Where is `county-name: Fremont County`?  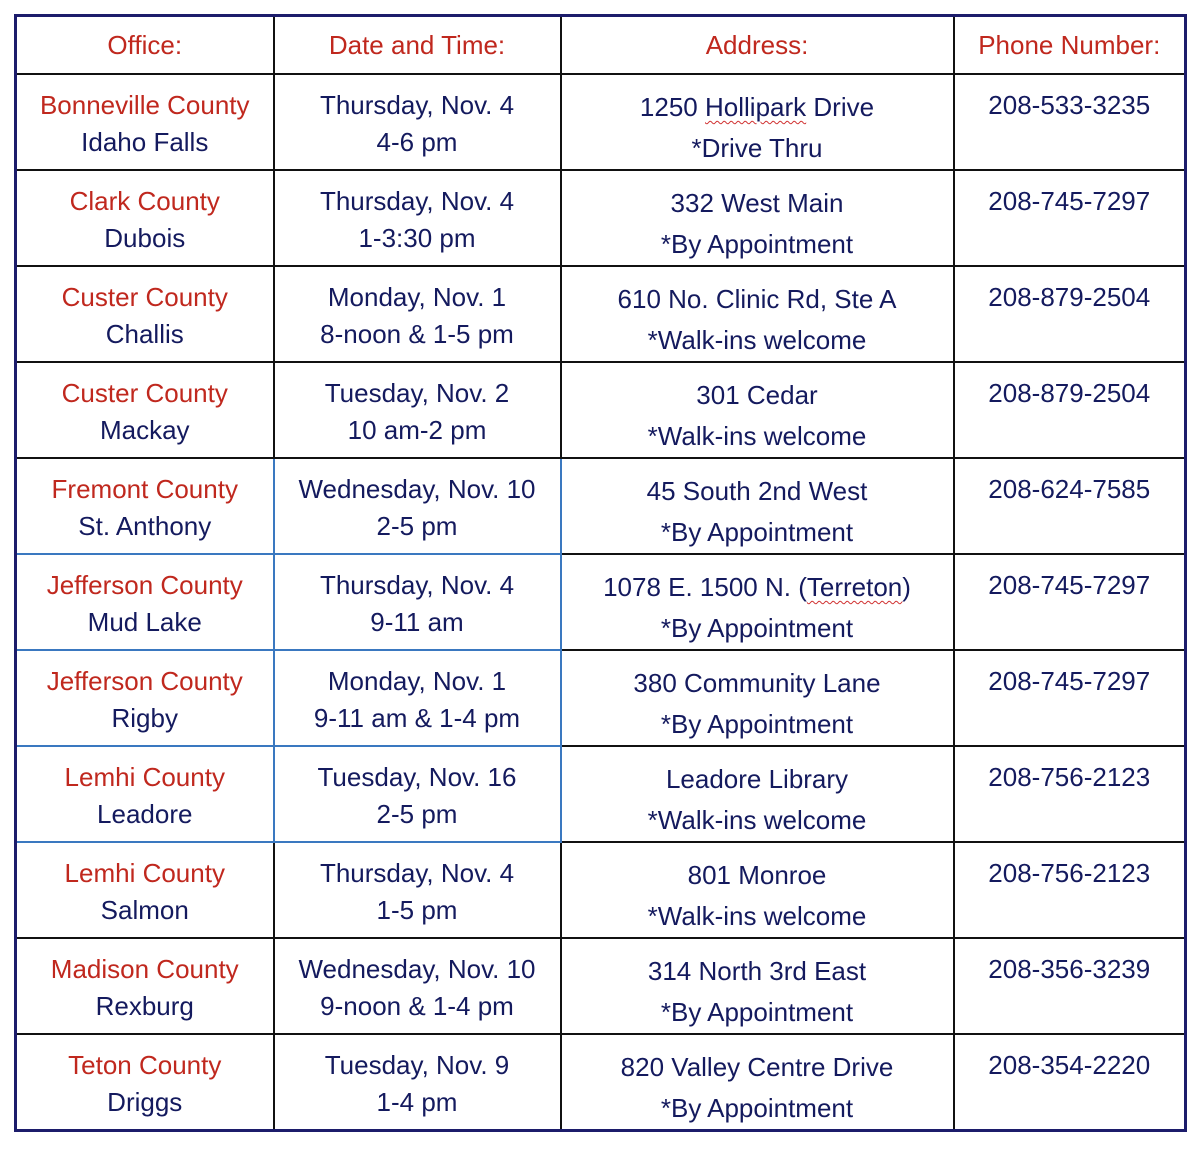
county-name: Fremont County is located at coordinates (144, 489).